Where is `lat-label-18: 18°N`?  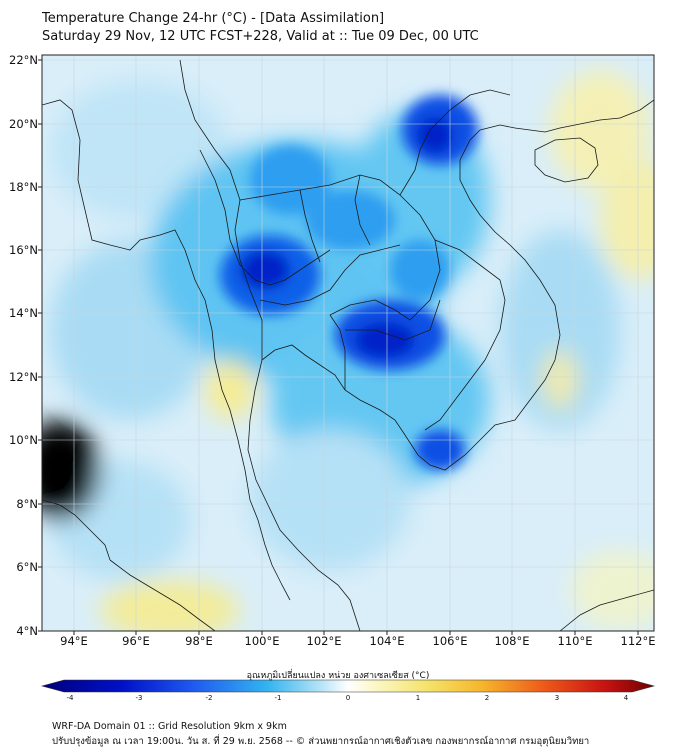
lat-label-18: 18°N is located at coordinates (23, 187).